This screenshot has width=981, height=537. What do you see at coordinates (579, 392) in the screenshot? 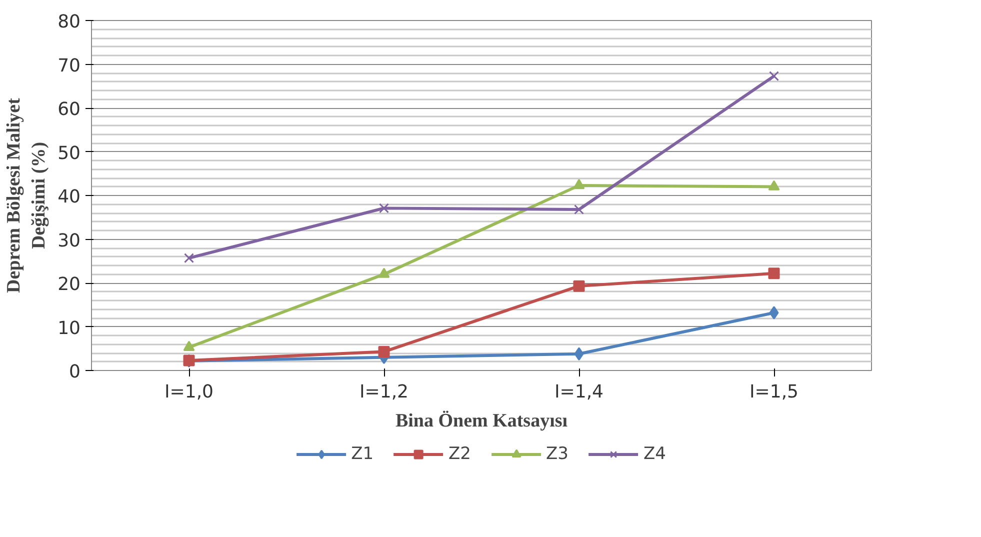
I see `x-tick-label: I=1,4` at bounding box center [579, 392].